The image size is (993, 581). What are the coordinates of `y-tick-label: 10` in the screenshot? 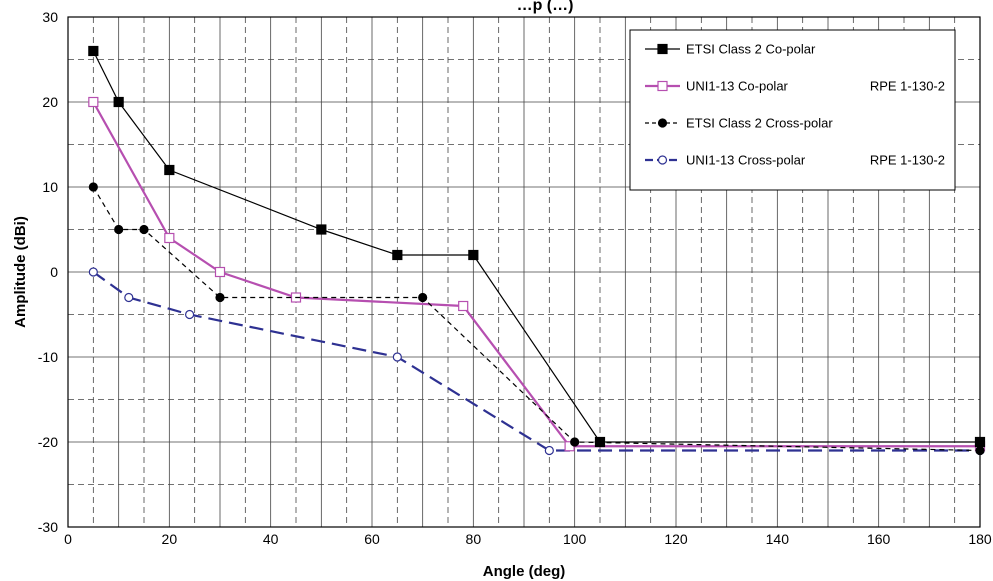 It's located at (50, 187).